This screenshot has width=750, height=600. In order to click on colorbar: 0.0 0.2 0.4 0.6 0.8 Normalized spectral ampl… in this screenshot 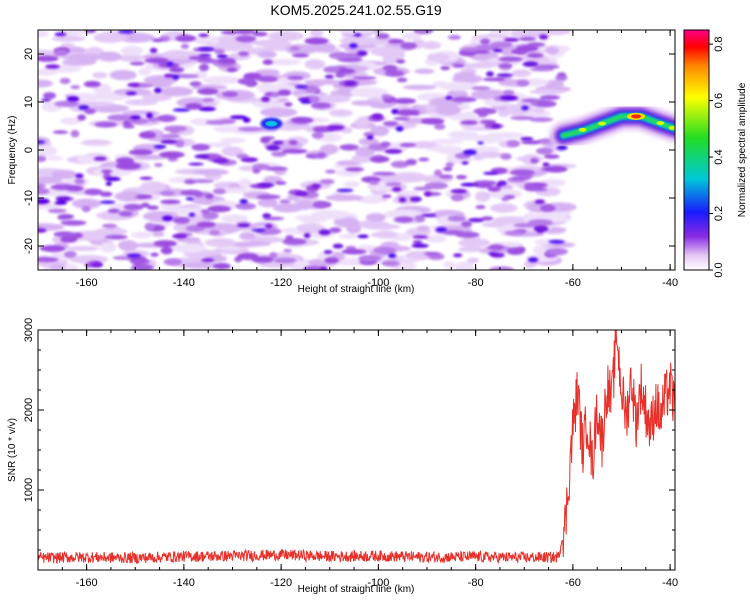, I will do `click(715, 153)`.